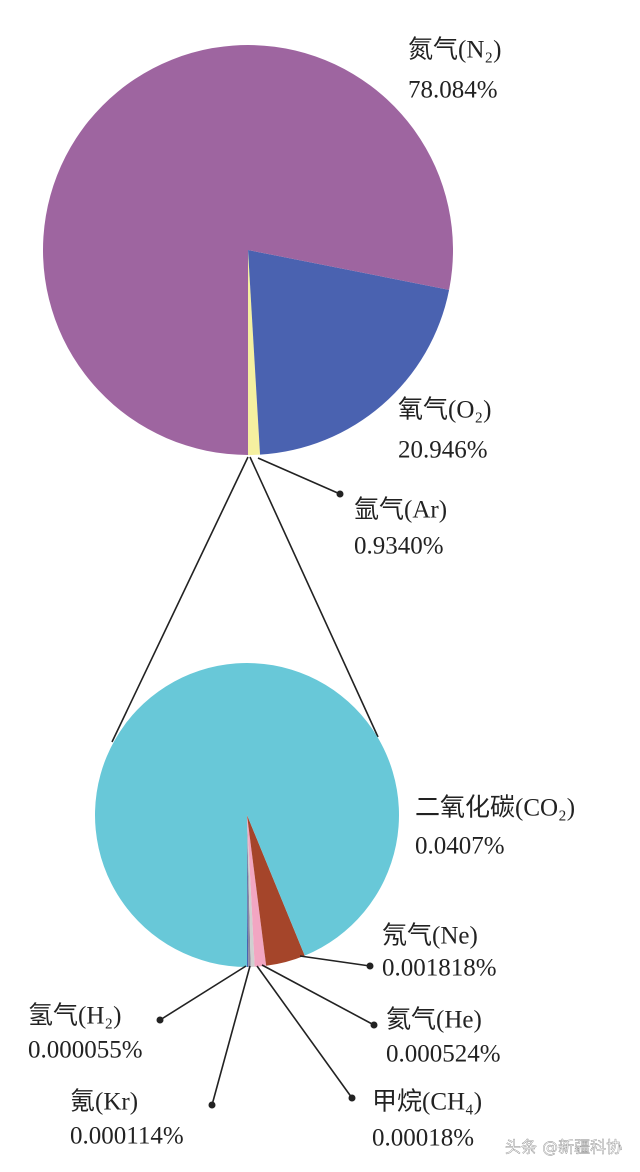 This screenshot has width=640, height=1172. Describe the element at coordinates (399, 546) in the screenshot. I see `value-label: 0.9340%` at that location.